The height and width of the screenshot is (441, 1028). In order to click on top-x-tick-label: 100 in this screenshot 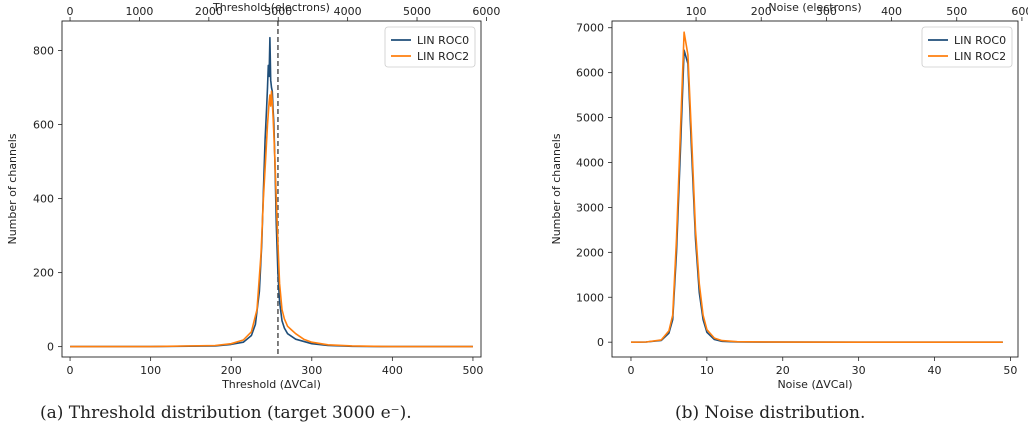, I will do `click(696, 11)`.